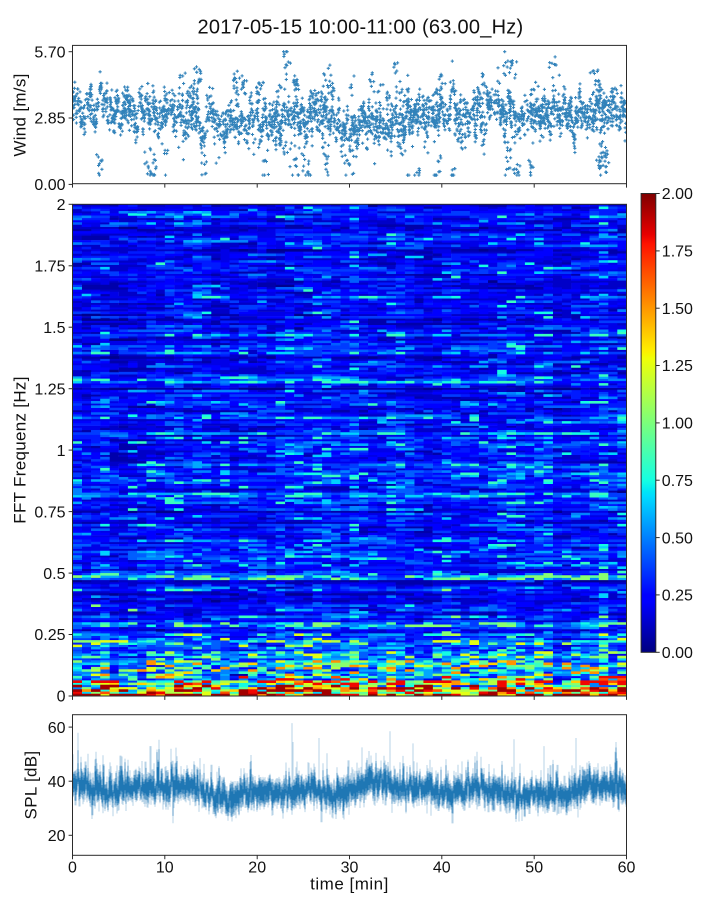 The image size is (720, 905). Describe the element at coordinates (61, 451) in the screenshot. I see `svg-text: 1` at that location.